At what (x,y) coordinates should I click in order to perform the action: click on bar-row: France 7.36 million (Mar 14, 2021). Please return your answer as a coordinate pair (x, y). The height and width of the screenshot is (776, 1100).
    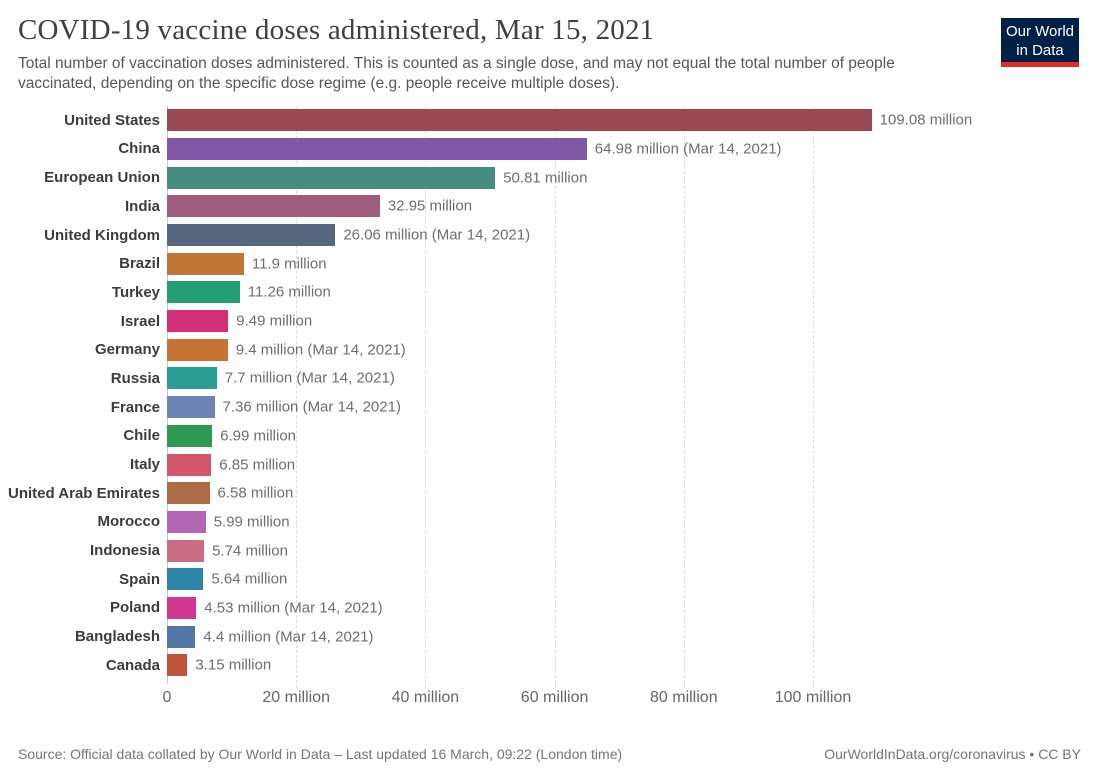
    Looking at the image, I should click on (550, 407).